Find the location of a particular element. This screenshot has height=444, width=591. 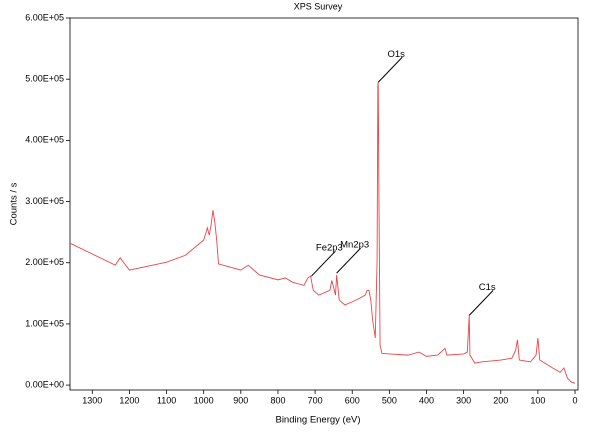

y-tick-label: 6.00E+05 is located at coordinates (44, 17).